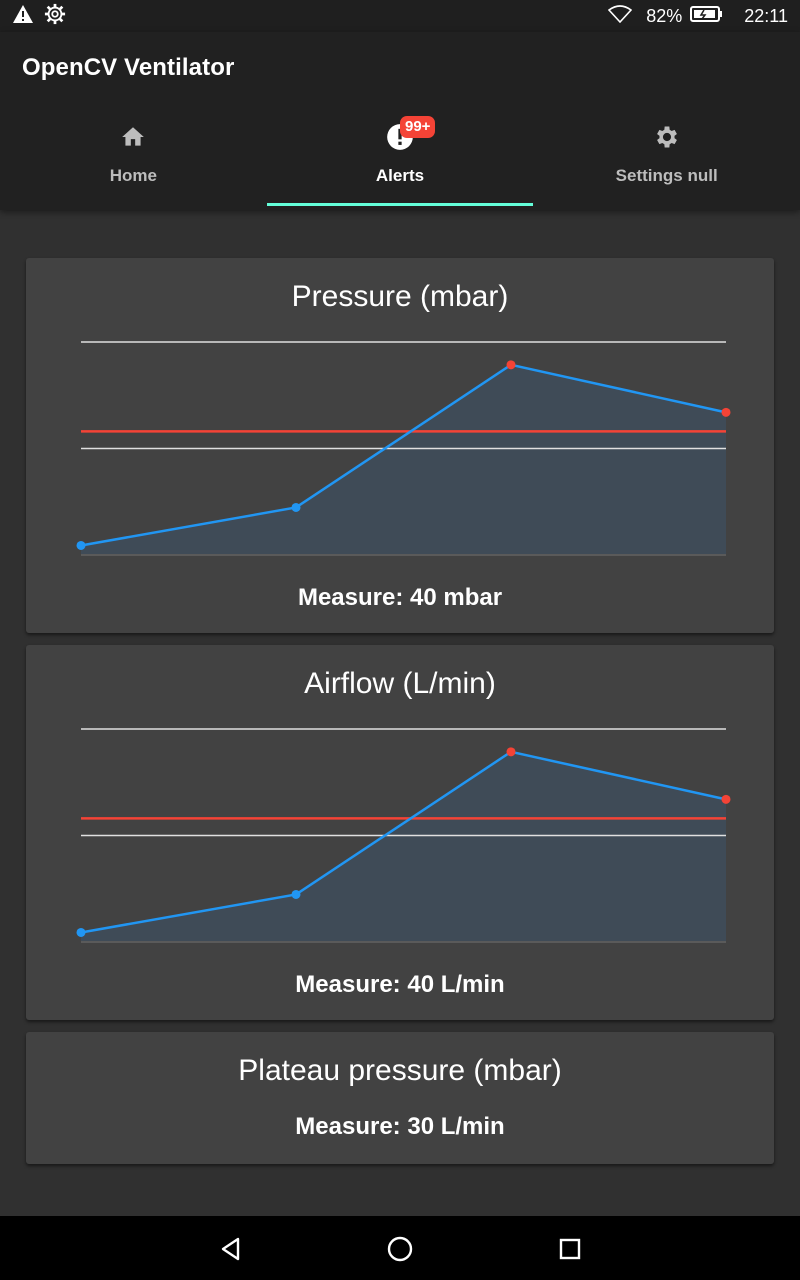 The width and height of the screenshot is (800, 1280). What do you see at coordinates (400, 1126) in the screenshot?
I see `card-measure: Measure: 30 L/min` at bounding box center [400, 1126].